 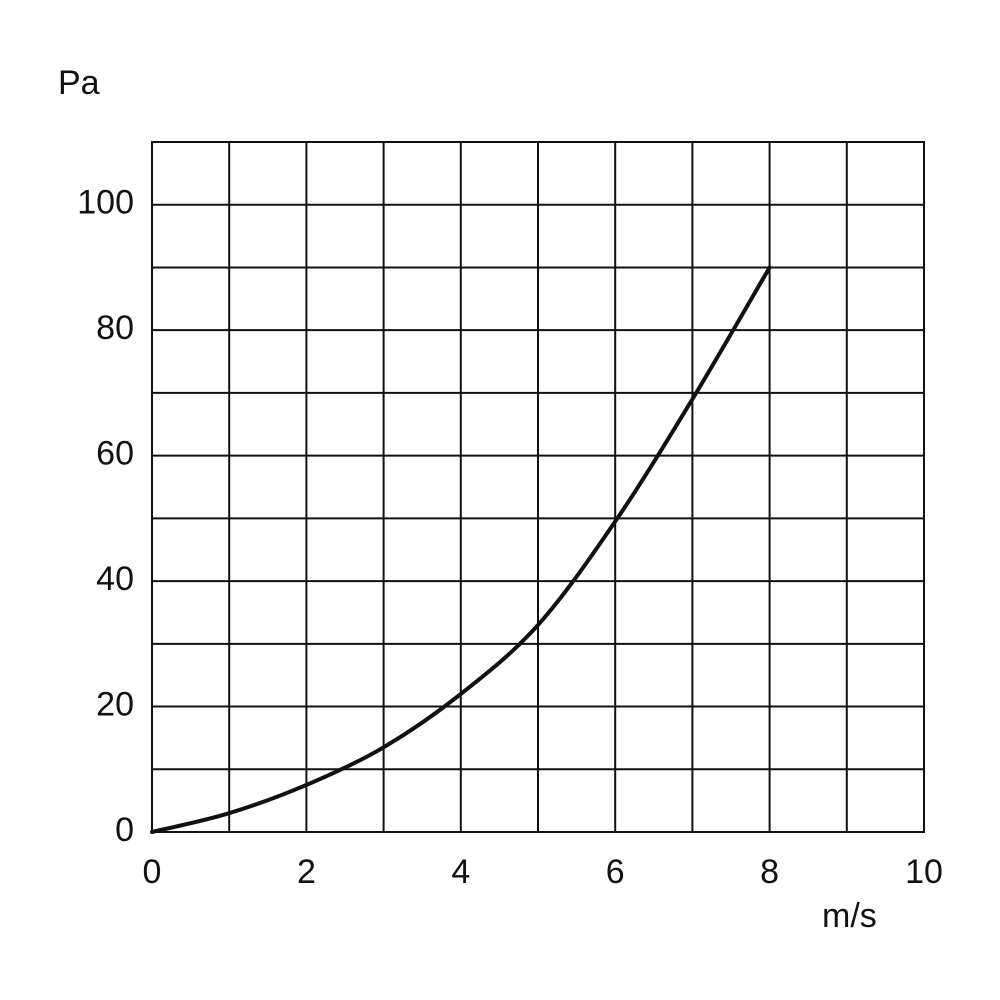 I want to click on y-tick-label: 100, so click(x=105, y=203).